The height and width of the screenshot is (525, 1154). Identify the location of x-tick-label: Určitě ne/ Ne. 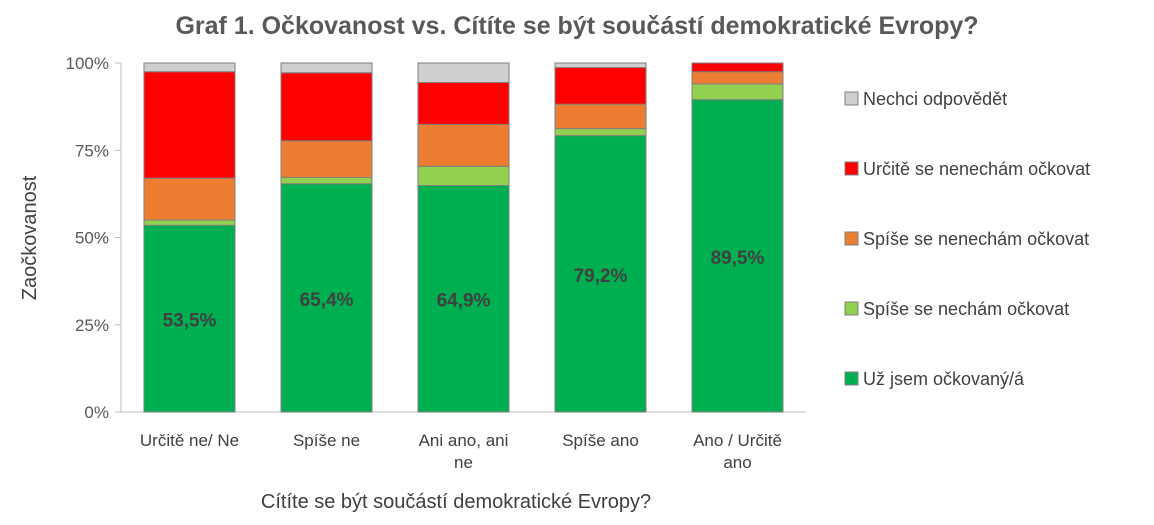
(189, 440).